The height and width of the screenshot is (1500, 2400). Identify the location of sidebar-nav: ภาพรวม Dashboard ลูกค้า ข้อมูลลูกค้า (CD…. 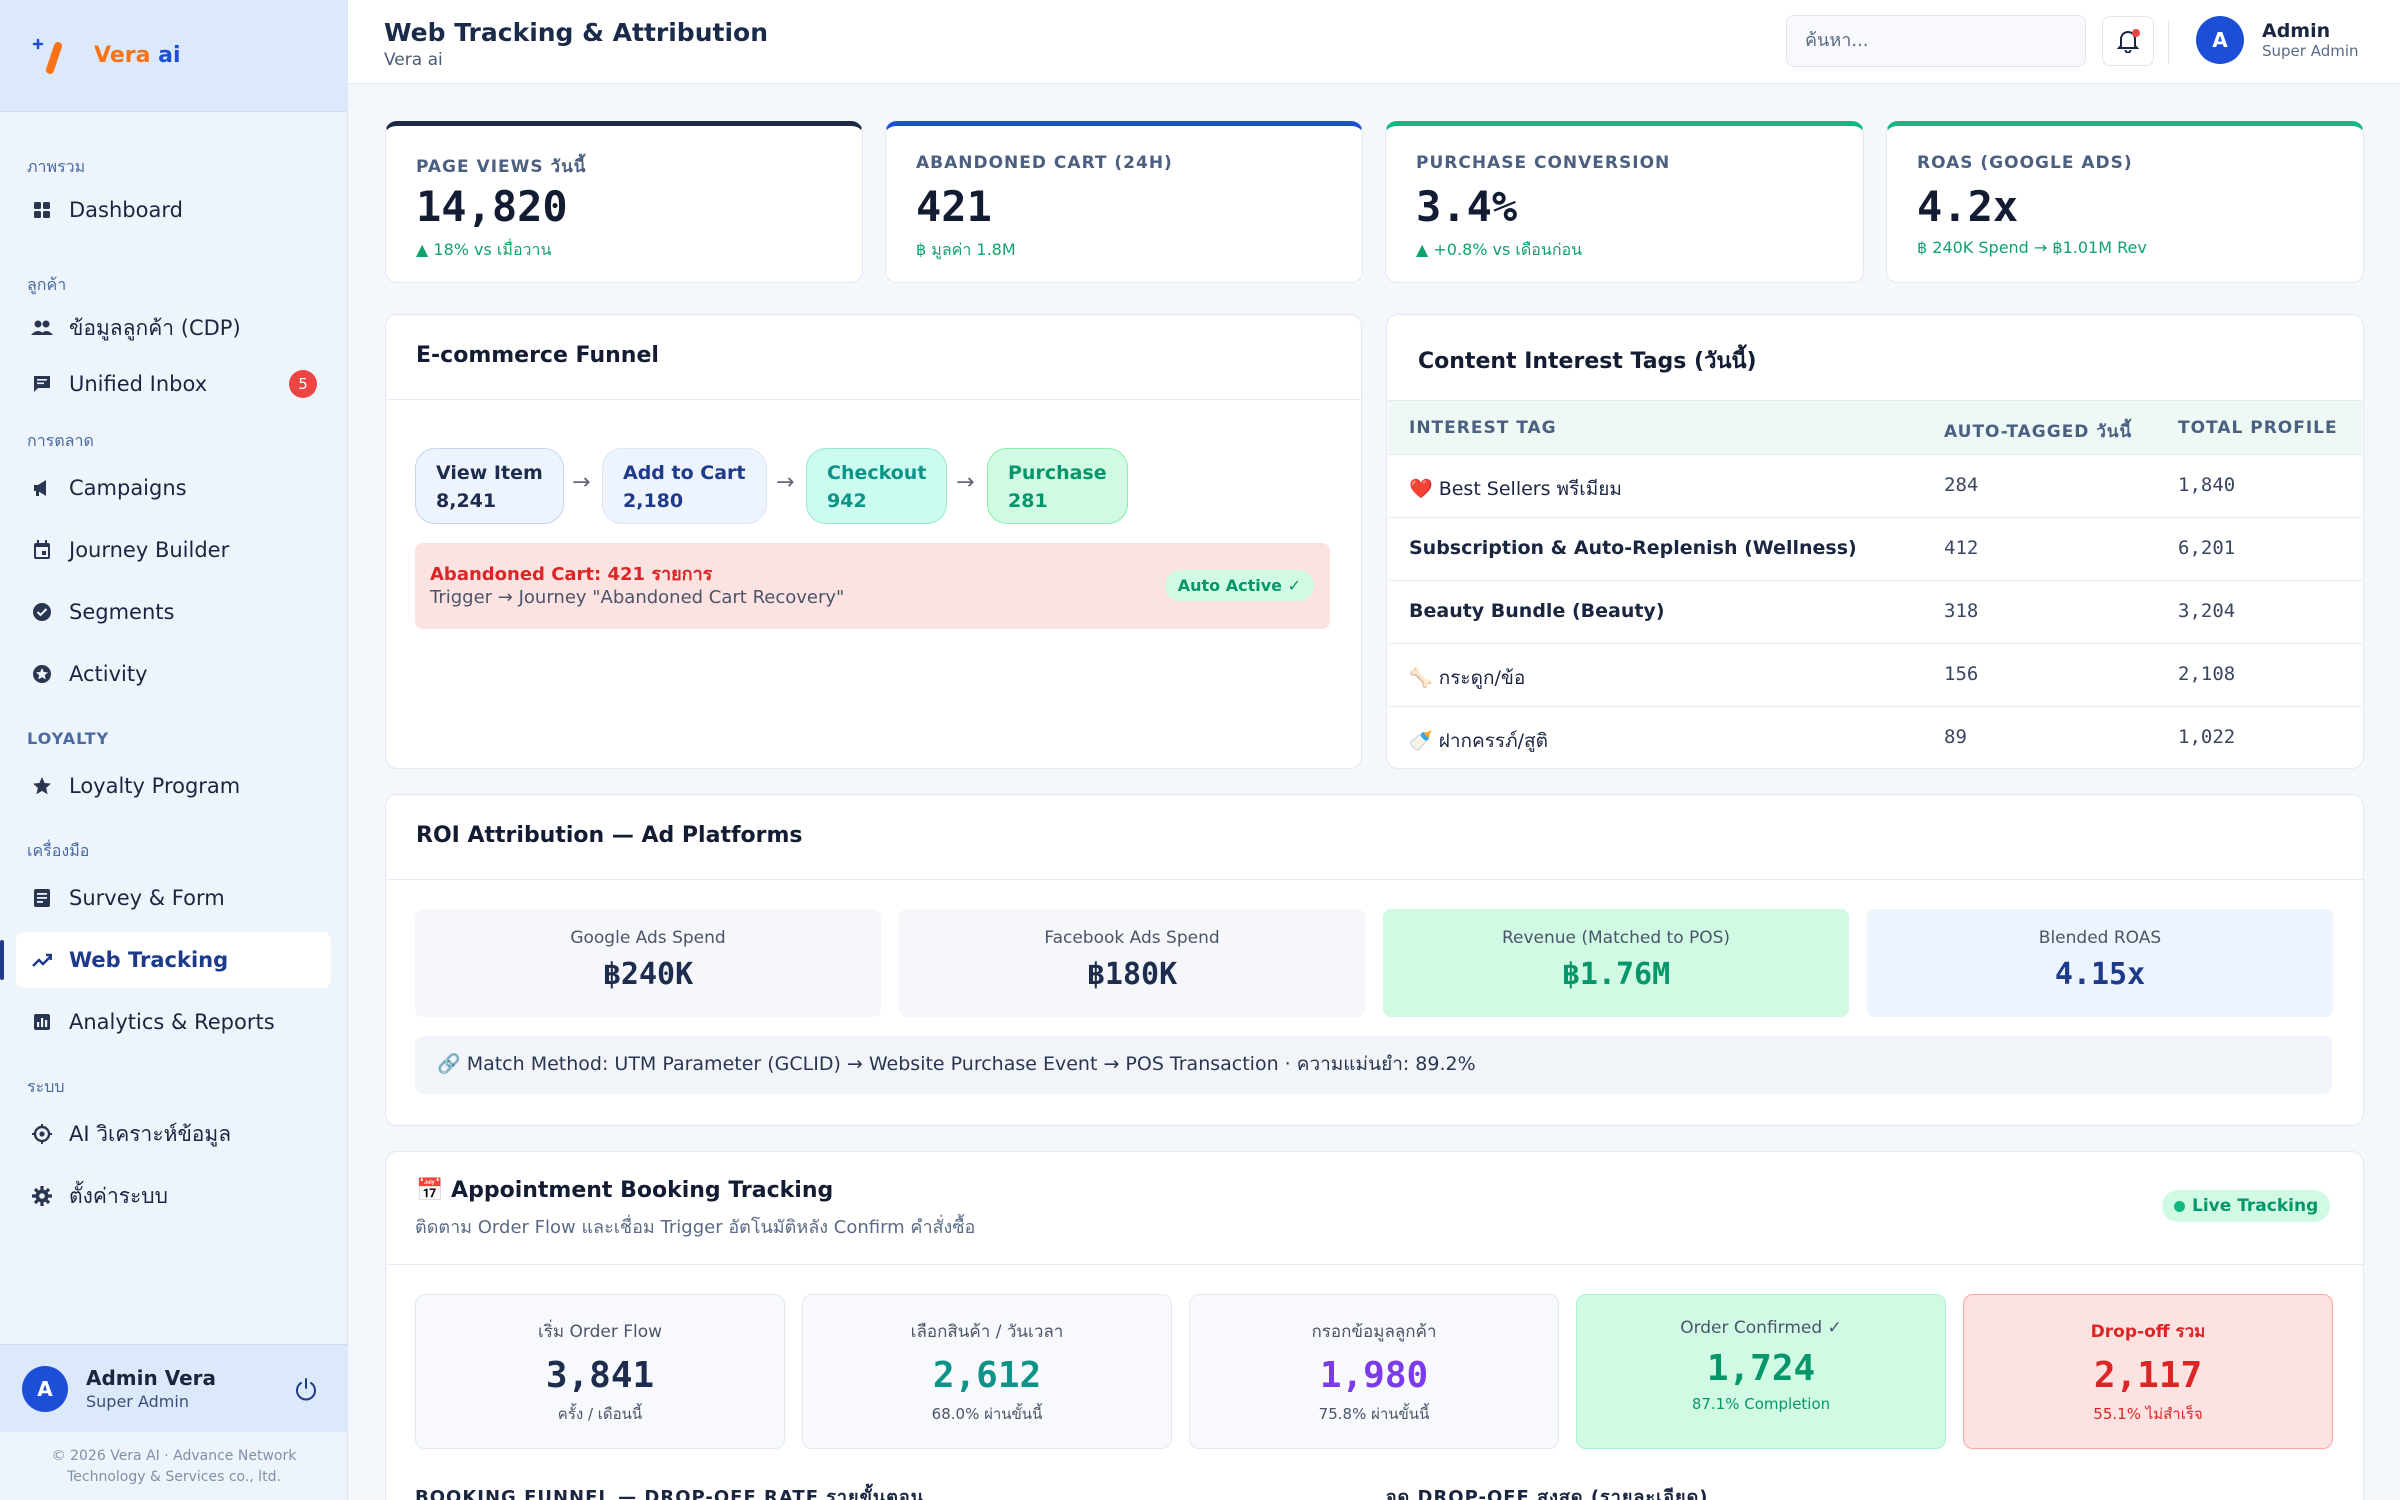
(173, 668).